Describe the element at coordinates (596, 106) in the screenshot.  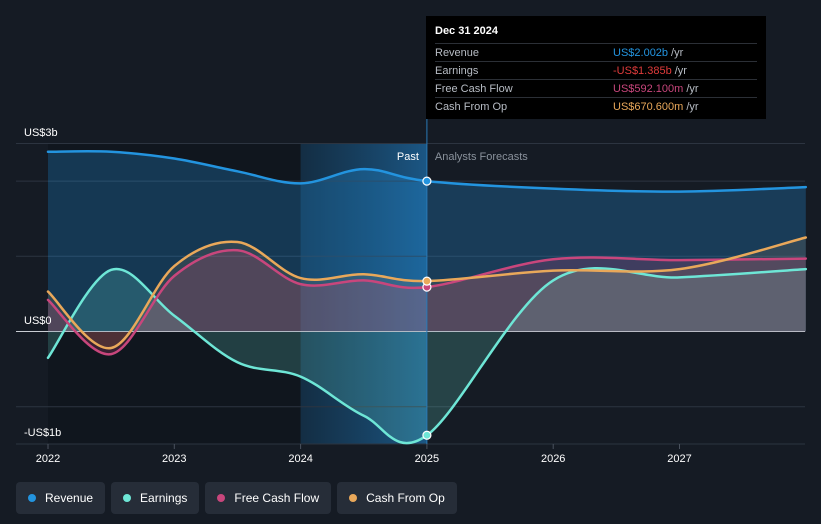
I see `tooltip-row-cash-from-op: Cash From Op US$670.600m /yr` at that location.